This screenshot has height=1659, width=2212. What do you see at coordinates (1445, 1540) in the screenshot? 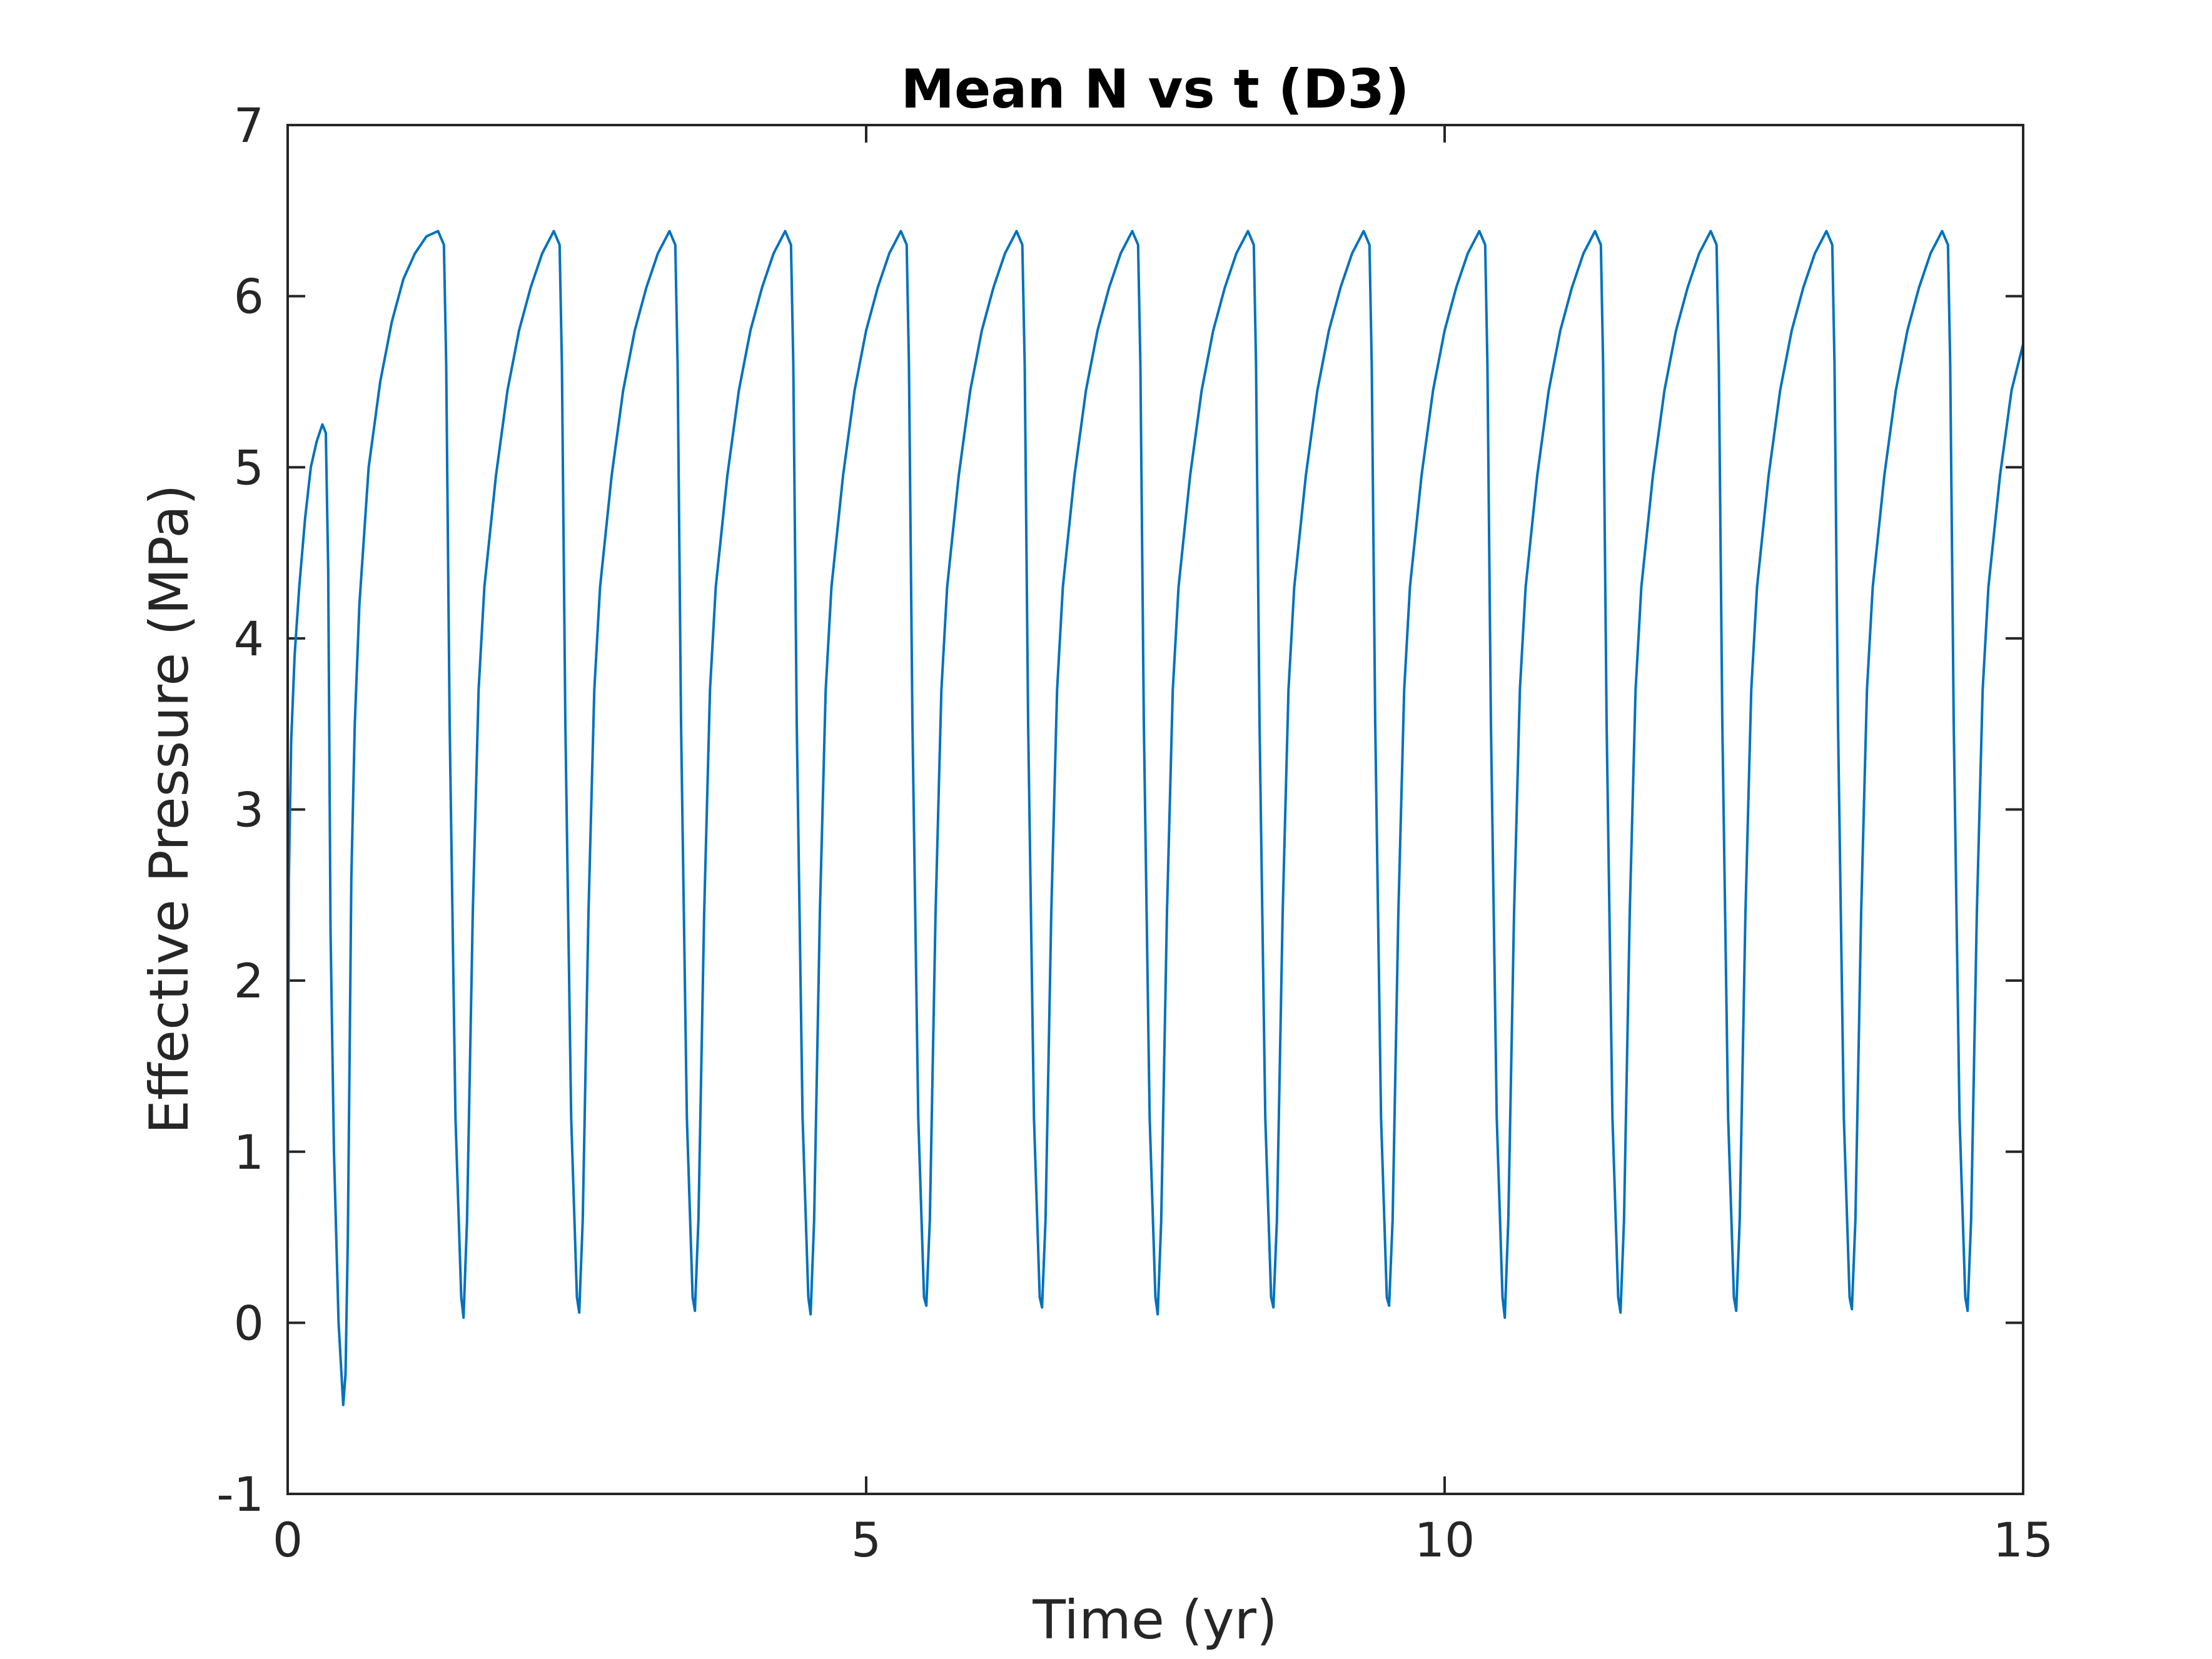
I see `x-tick-label: 10` at bounding box center [1445, 1540].